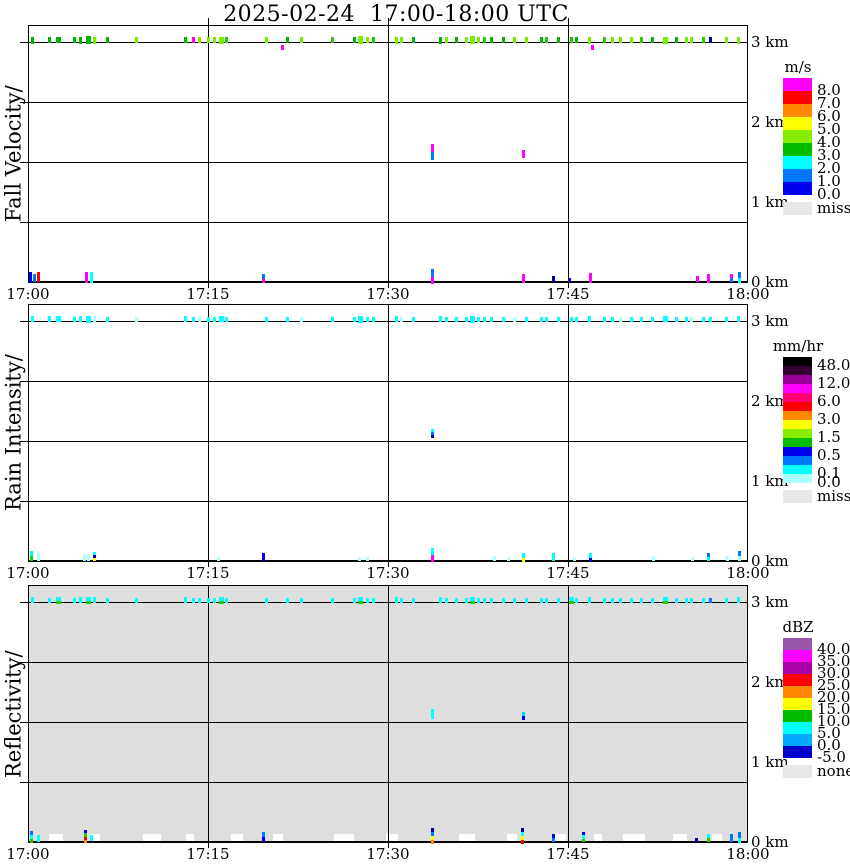  What do you see at coordinates (770, 602) in the screenshot?
I see `km-label: 3 km` at bounding box center [770, 602].